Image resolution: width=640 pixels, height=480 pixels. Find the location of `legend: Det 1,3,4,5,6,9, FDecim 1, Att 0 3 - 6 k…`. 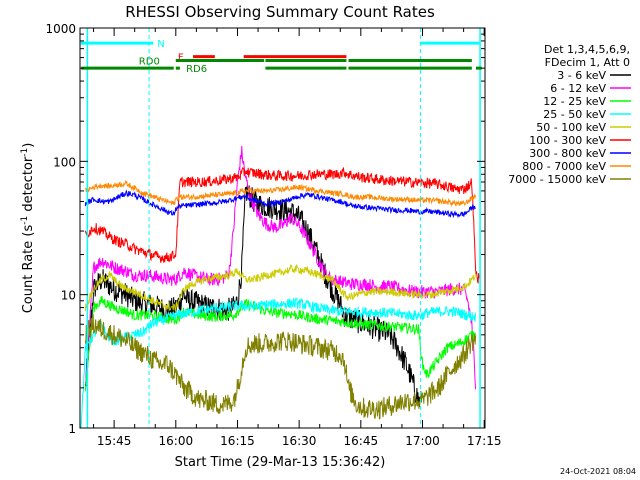

legend: Det 1,3,4,5,6,9, FDecim 1, Att 0 3 - 6 k… is located at coordinates (569, 114).